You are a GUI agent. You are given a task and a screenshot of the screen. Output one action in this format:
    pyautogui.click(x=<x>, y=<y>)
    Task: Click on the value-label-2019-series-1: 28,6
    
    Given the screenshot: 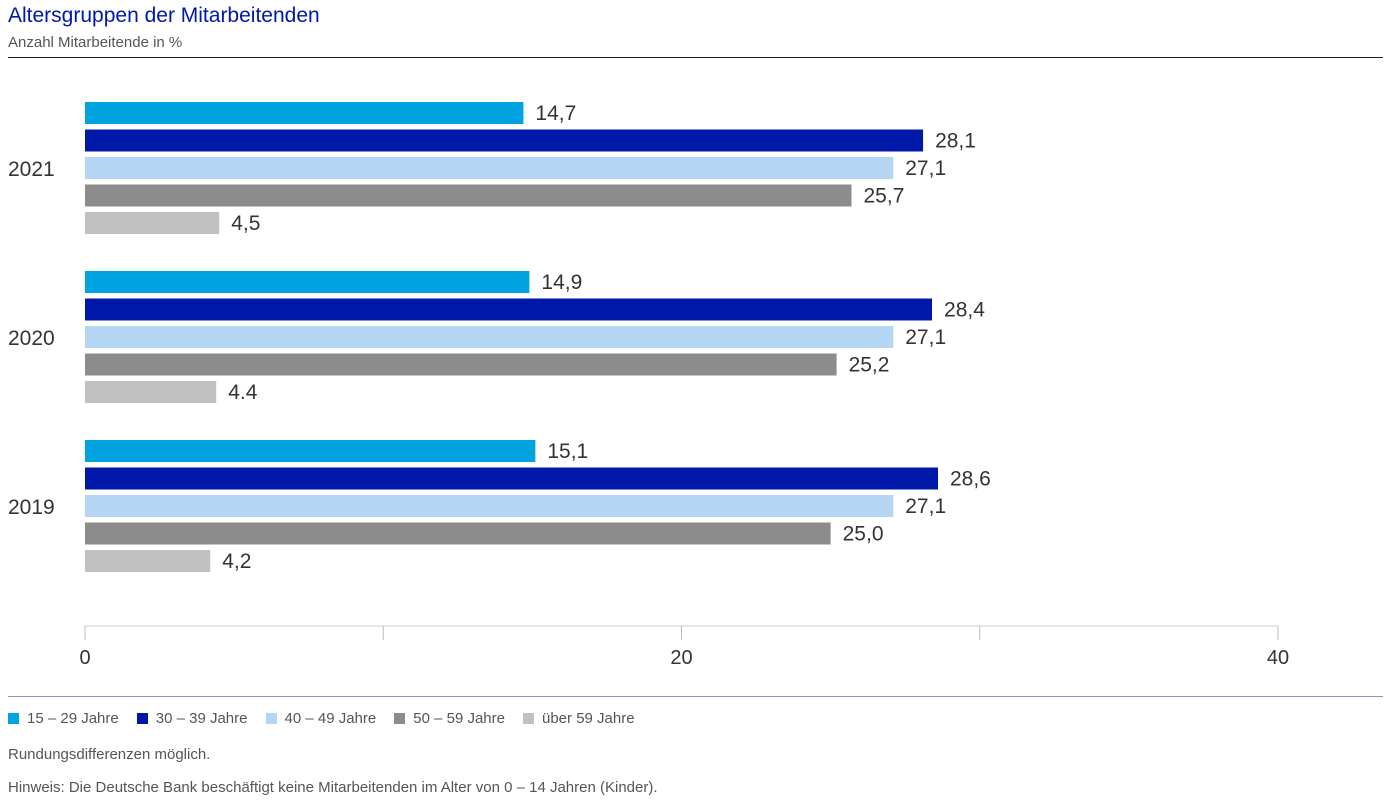 What is the action you would take?
    pyautogui.click(x=970, y=479)
    